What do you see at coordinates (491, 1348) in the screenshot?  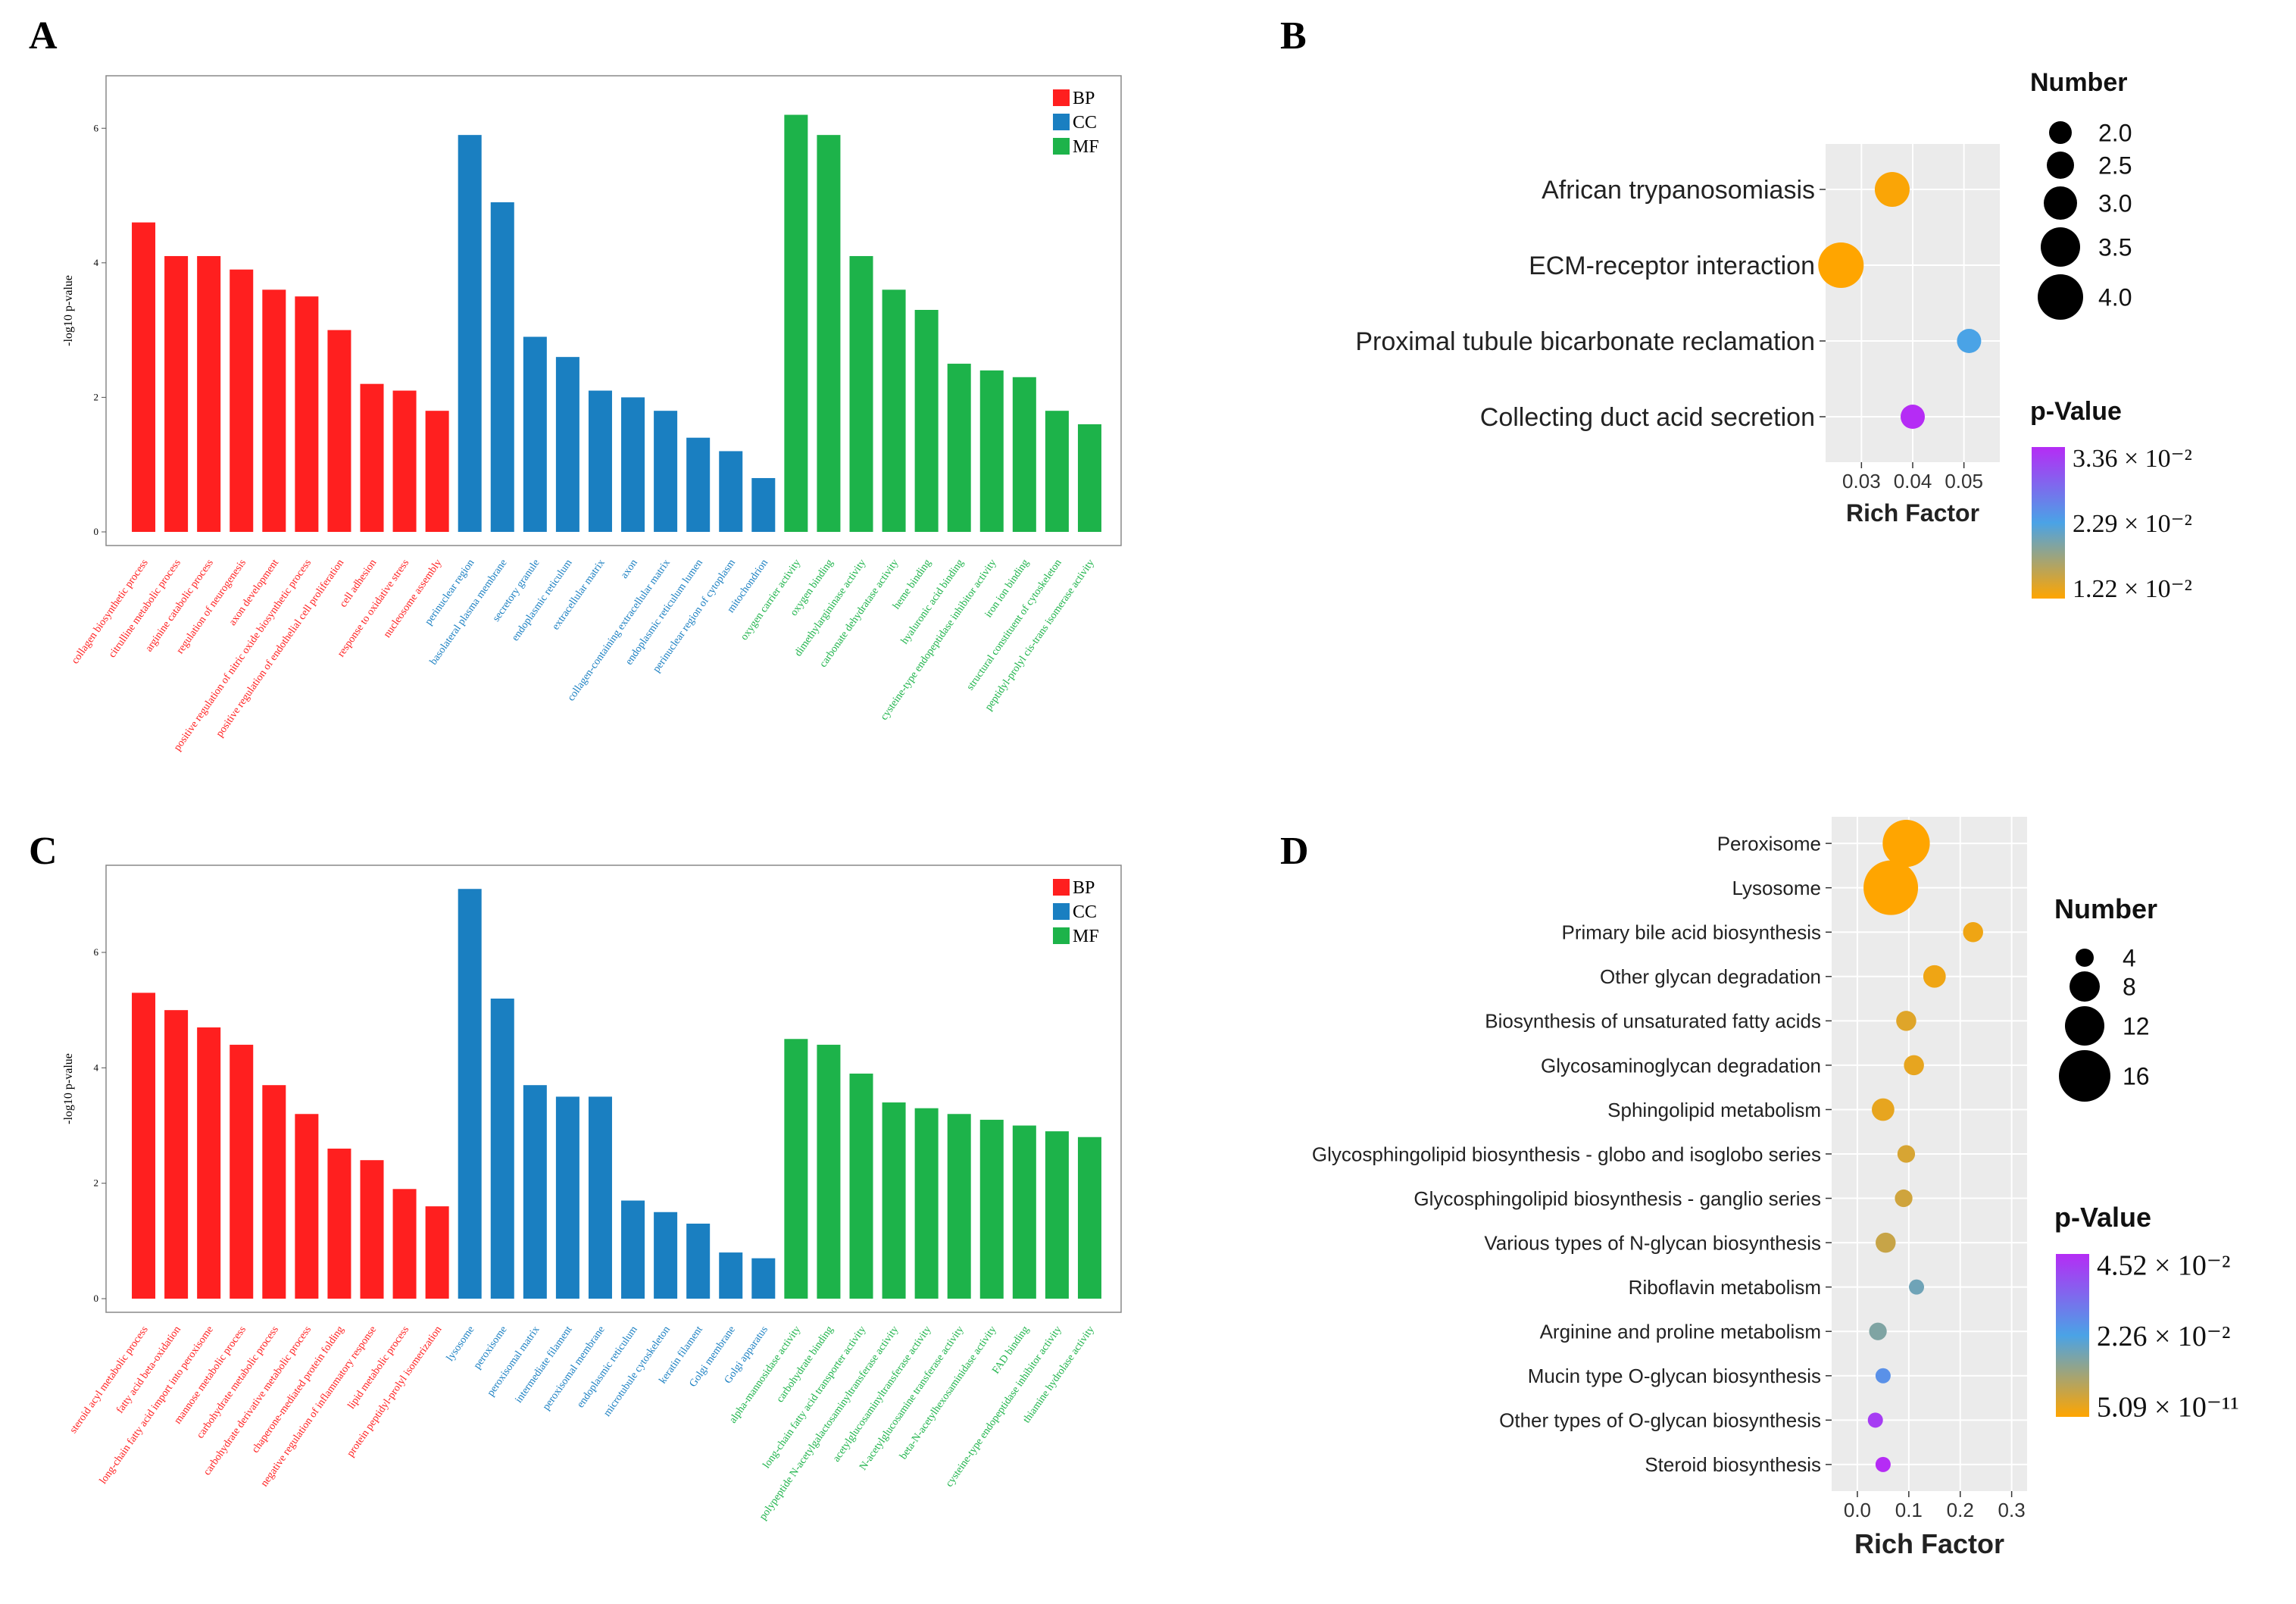 I see `x-tick-label: peroxisome` at bounding box center [491, 1348].